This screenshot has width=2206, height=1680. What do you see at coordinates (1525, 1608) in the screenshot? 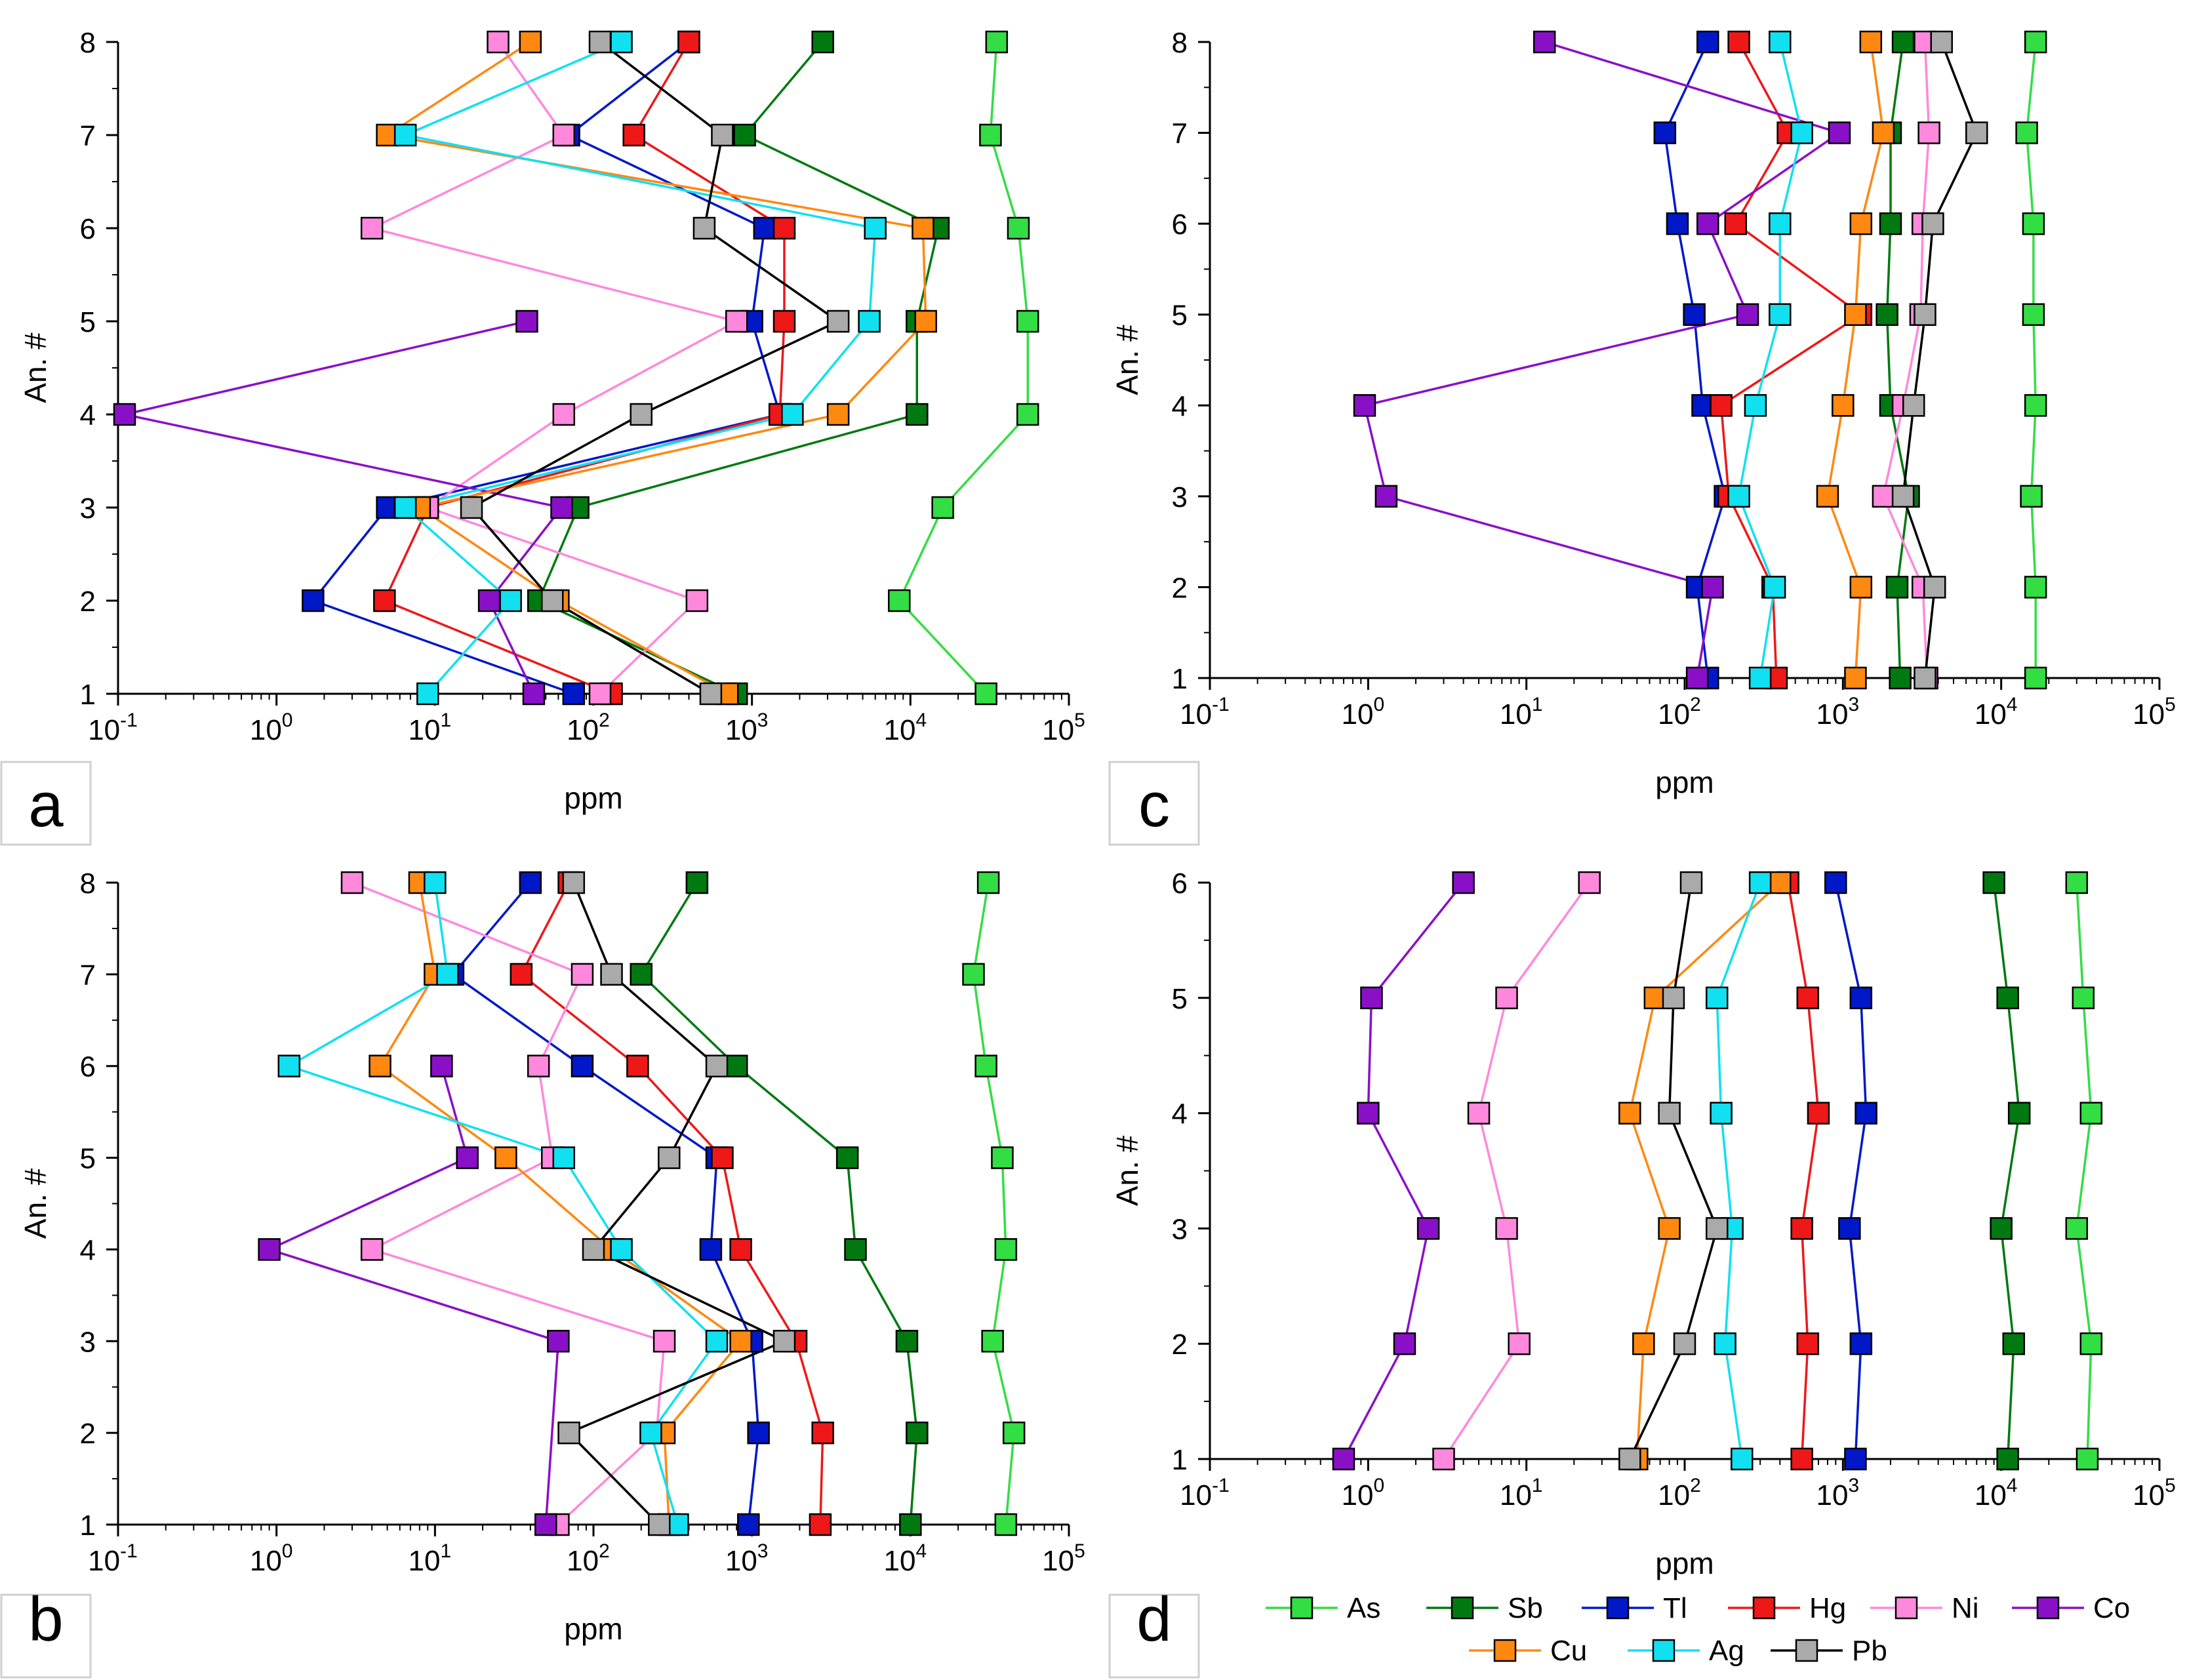
I see `legend-label: Sb` at bounding box center [1525, 1608].